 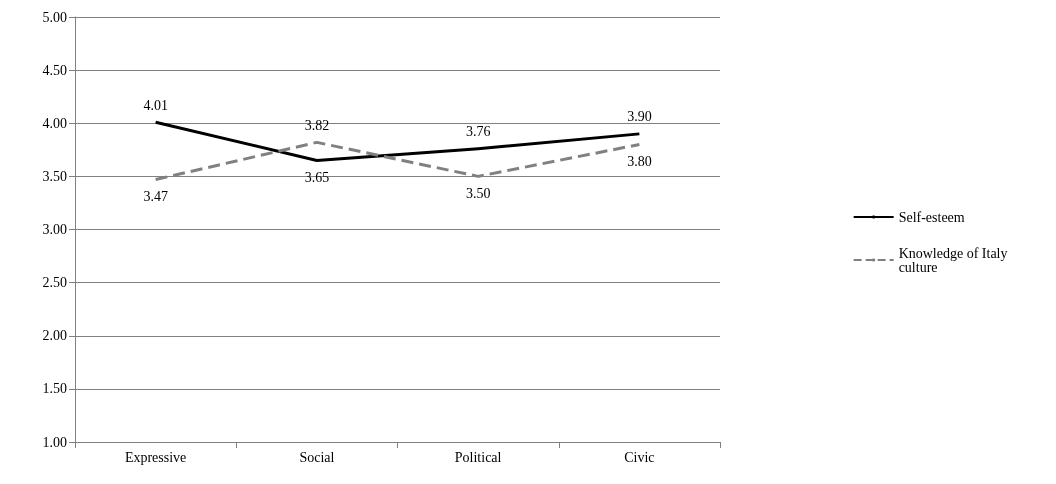 What do you see at coordinates (317, 125) in the screenshot?
I see `data-label: 3.82` at bounding box center [317, 125].